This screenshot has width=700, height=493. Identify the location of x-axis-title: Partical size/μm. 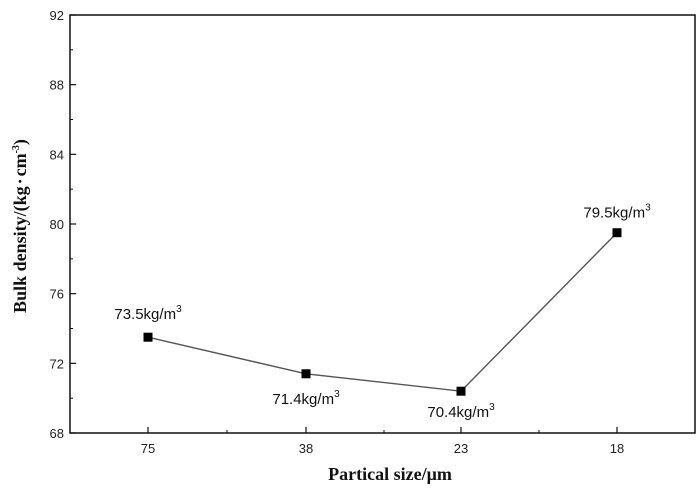
(390, 474).